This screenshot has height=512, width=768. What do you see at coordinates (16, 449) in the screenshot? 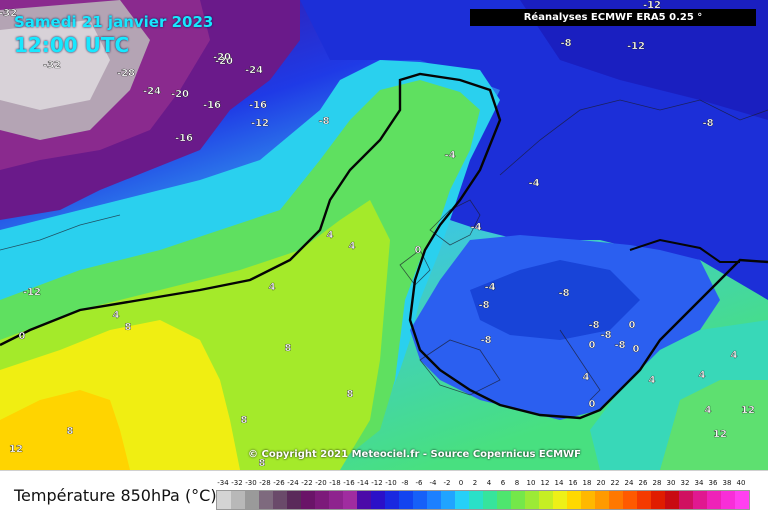
I see `contour-label: 12` at bounding box center [16, 449].